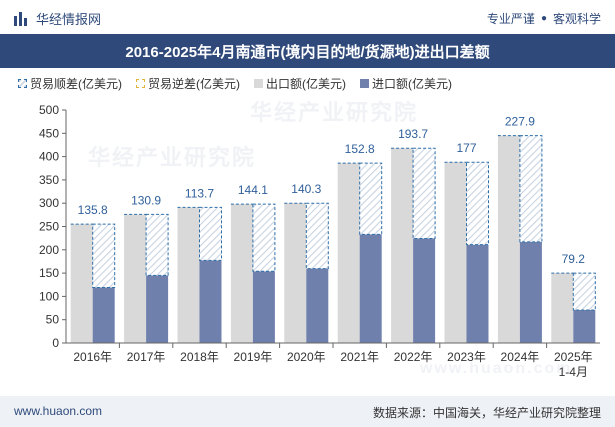 The width and height of the screenshot is (615, 427). I want to click on data-label-surplus: 130.9, so click(146, 200).